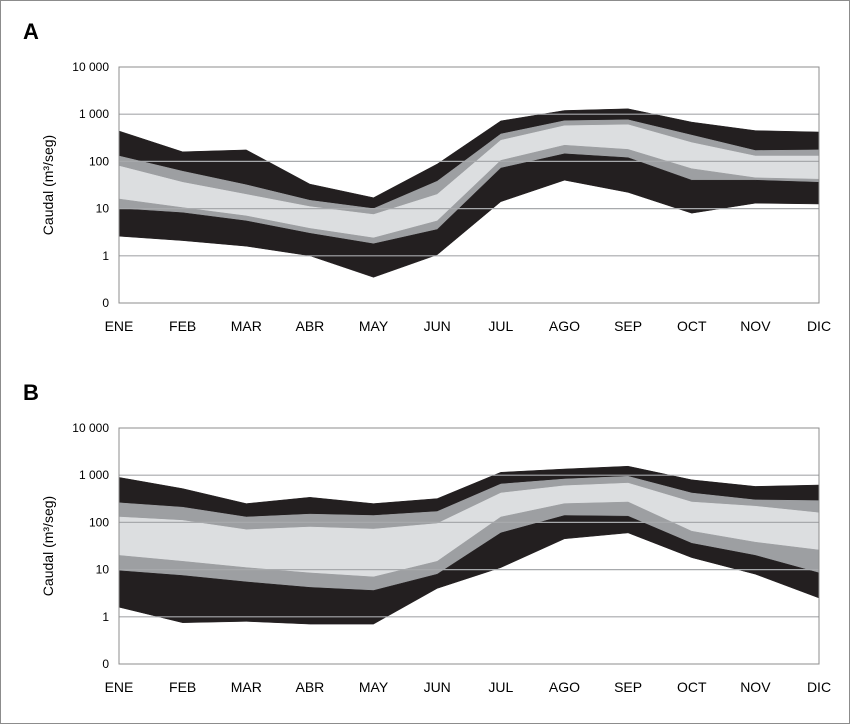 The width and height of the screenshot is (850, 728). Describe the element at coordinates (31, 392) in the screenshot. I see `panel-label: B` at that location.